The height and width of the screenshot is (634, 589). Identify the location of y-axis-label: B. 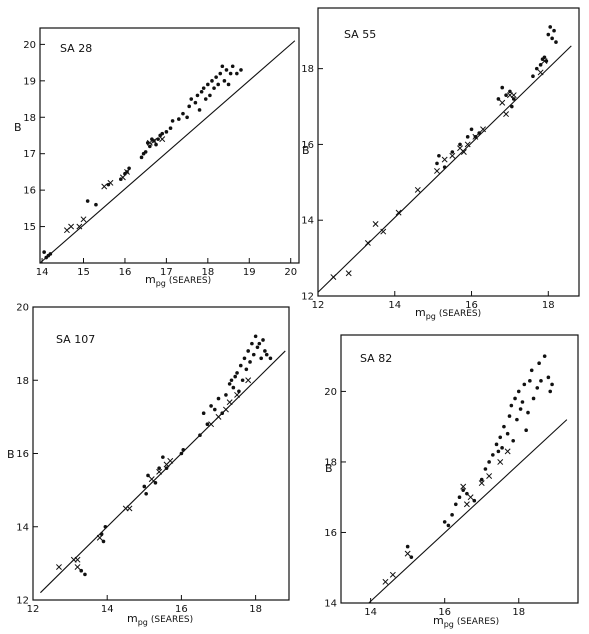
(11, 454).